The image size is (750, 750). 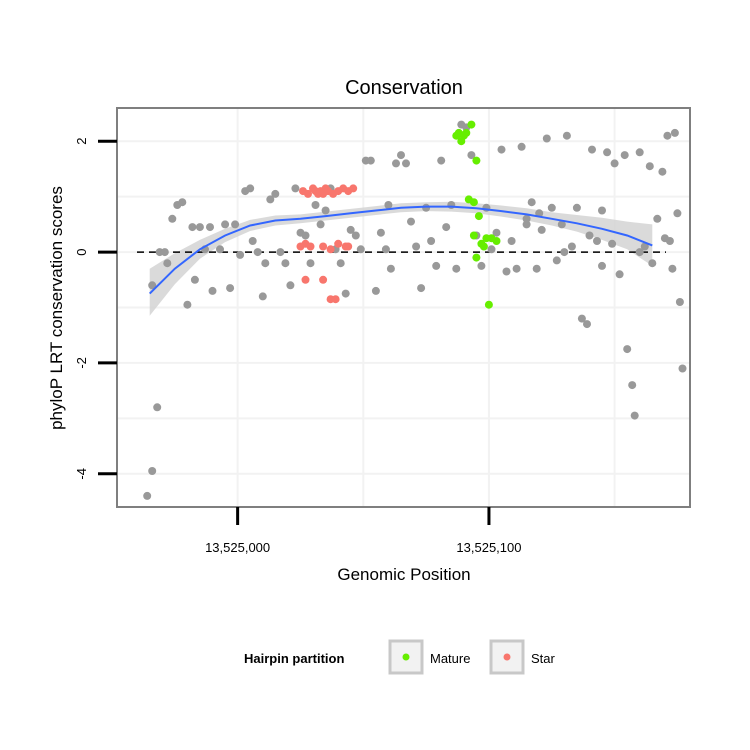 What do you see at coordinates (450, 658) in the screenshot?
I see `legend-label-mature: Mature` at bounding box center [450, 658].